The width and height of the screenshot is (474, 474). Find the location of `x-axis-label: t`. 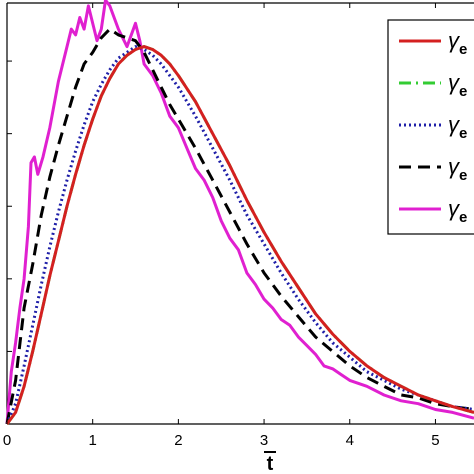

x-axis-label: t is located at coordinates (270, 463).